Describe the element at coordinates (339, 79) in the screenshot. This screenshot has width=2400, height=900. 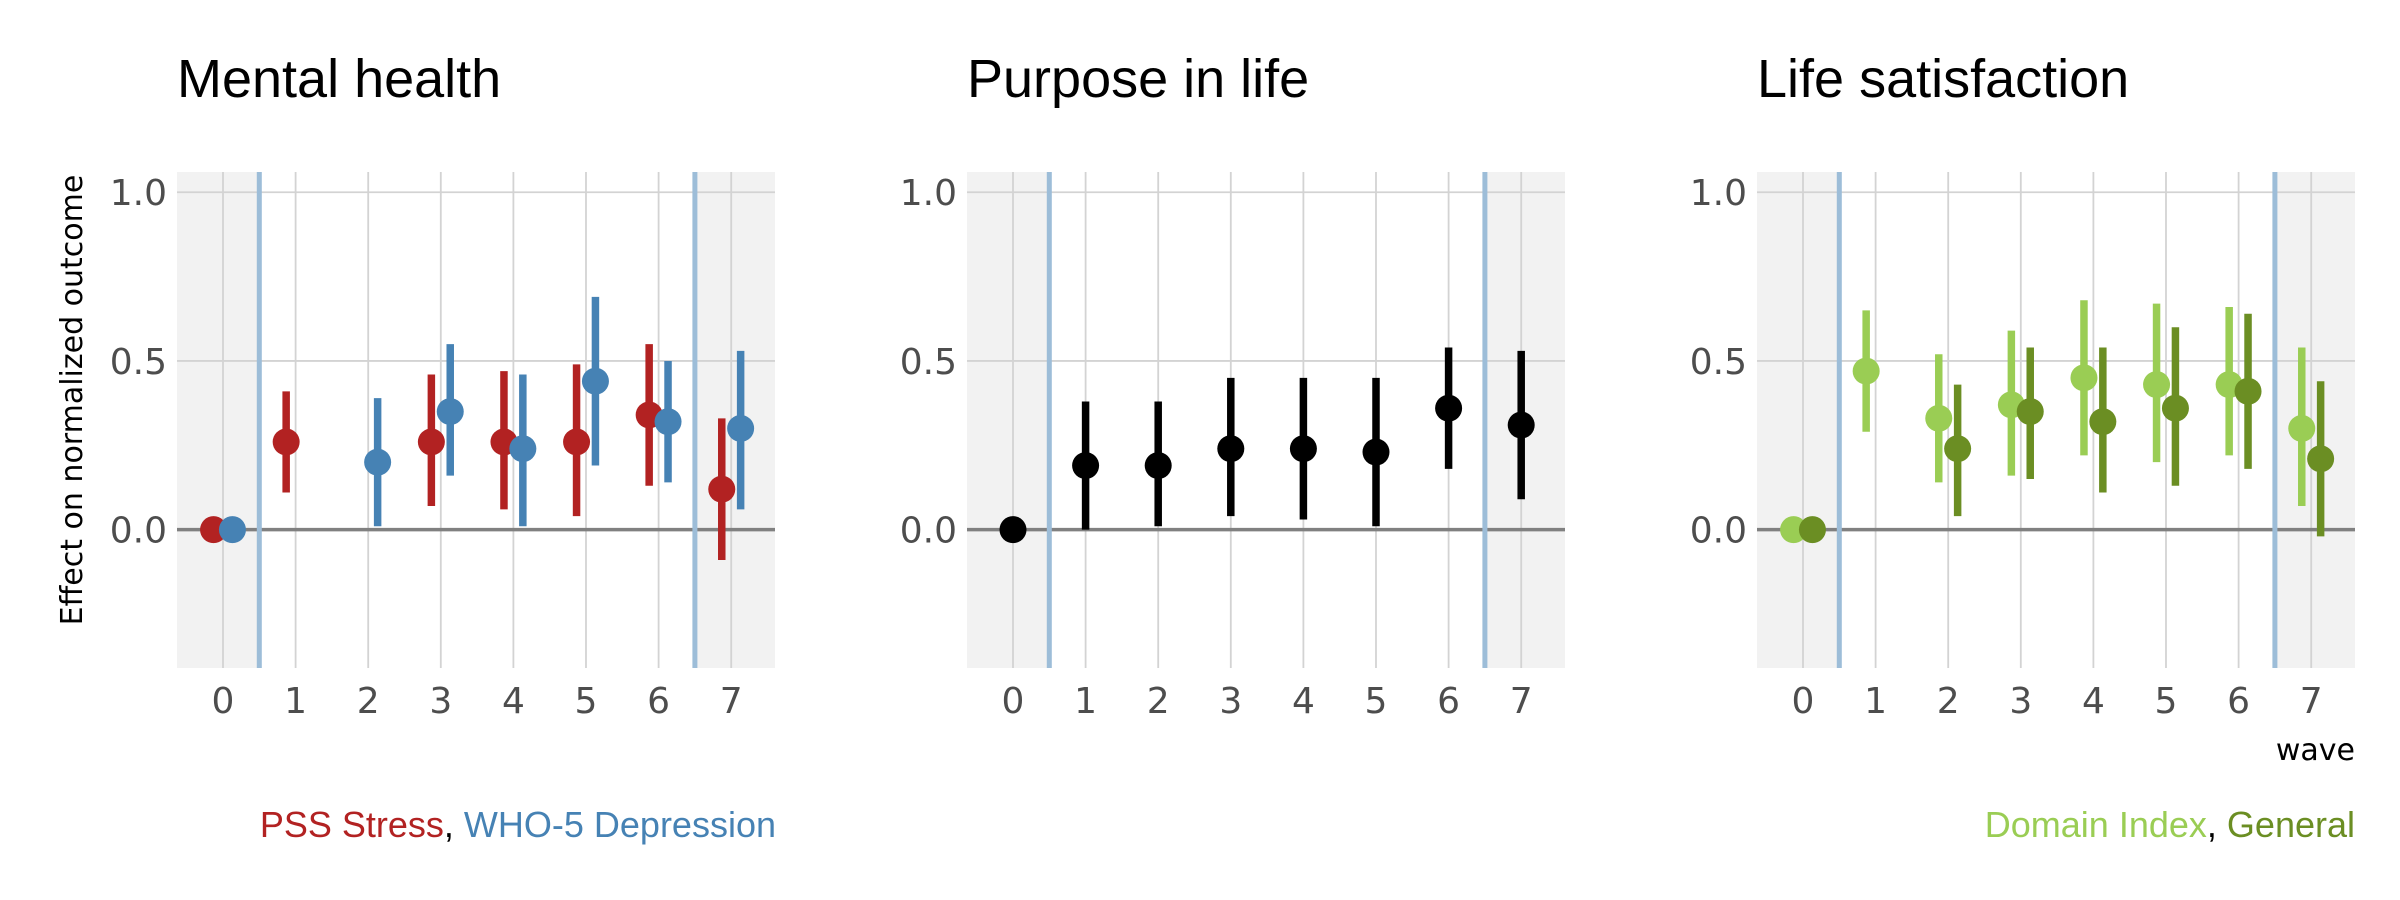
I see `panel-title: Mental health` at that location.